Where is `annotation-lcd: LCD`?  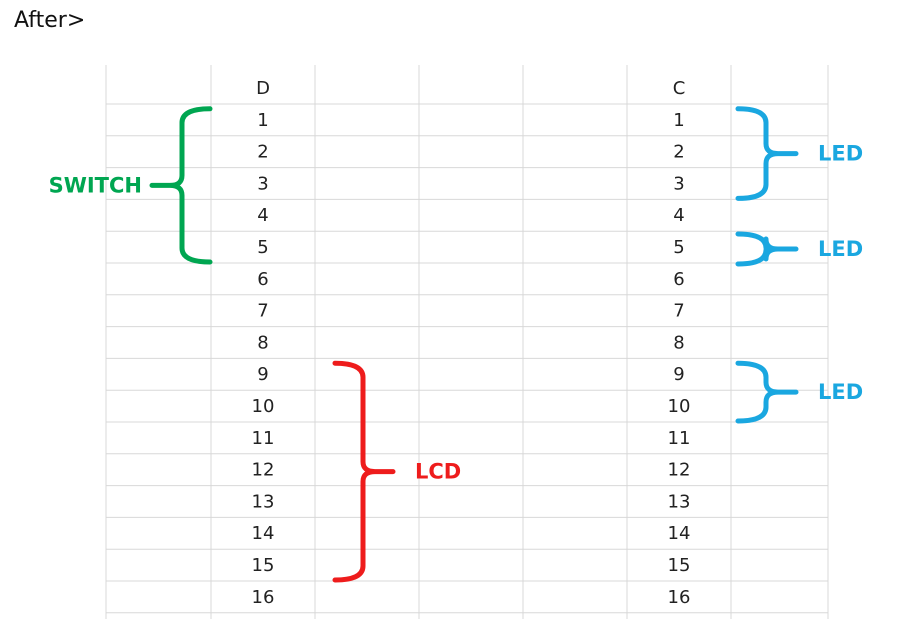
annotation-lcd: LCD is located at coordinates (396, 471).